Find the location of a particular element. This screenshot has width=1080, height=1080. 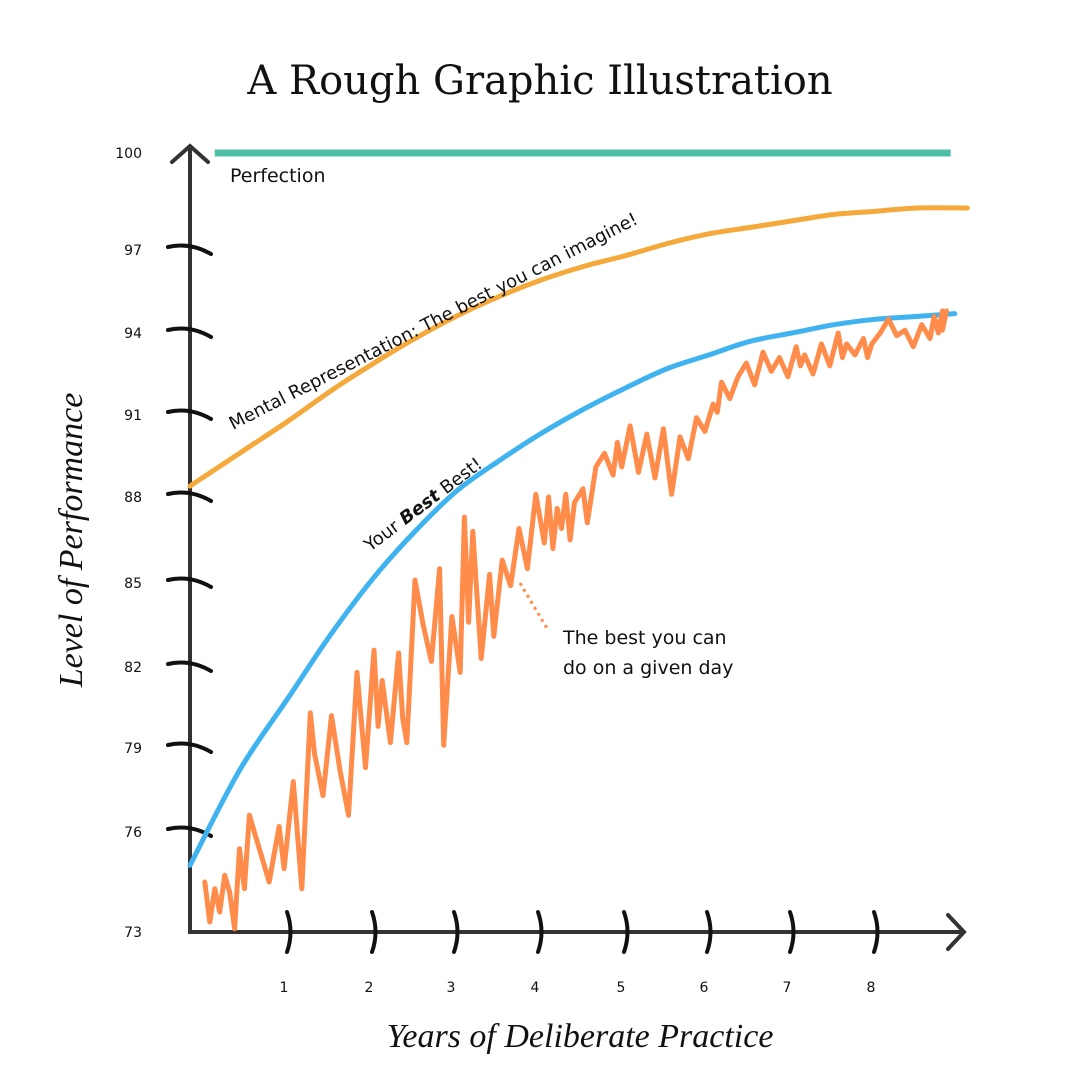

y-tick-label: 85 is located at coordinates (133, 584).